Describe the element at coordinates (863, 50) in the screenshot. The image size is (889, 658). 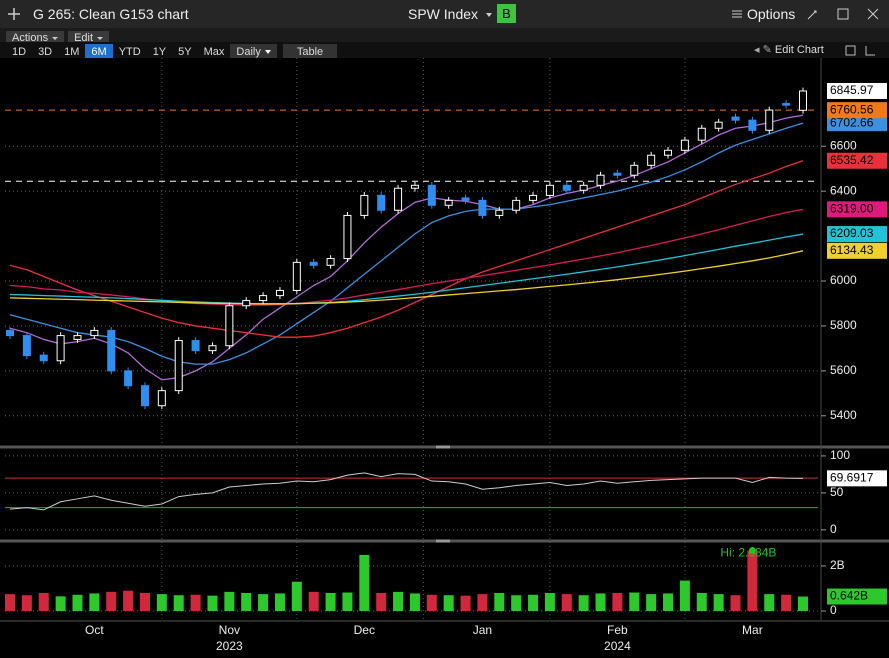
I see `chart-icons` at that location.